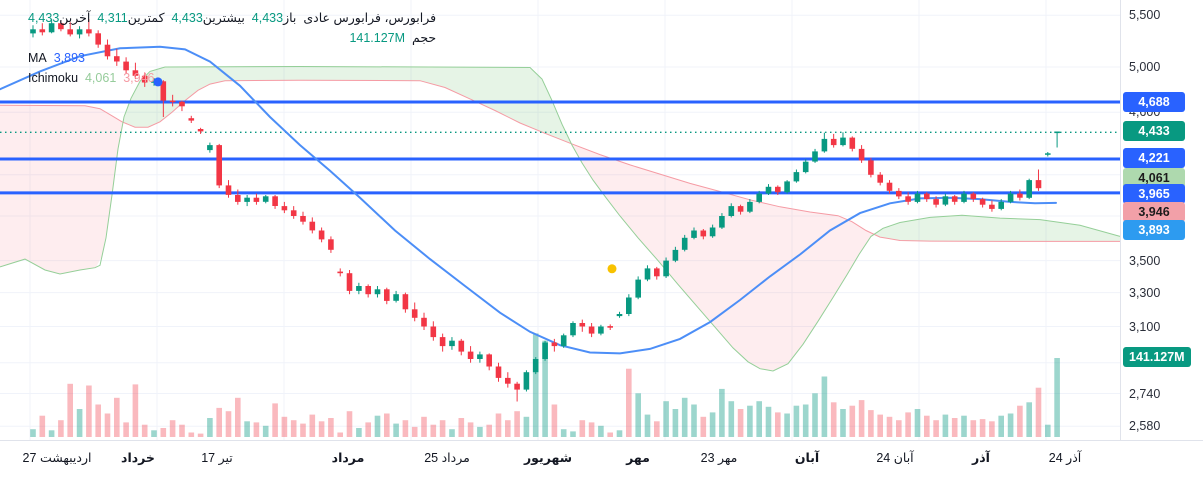 The width and height of the screenshot is (1203, 478). Describe the element at coordinates (1154, 212) in the screenshot. I see `price-badge: 3,946` at that location.